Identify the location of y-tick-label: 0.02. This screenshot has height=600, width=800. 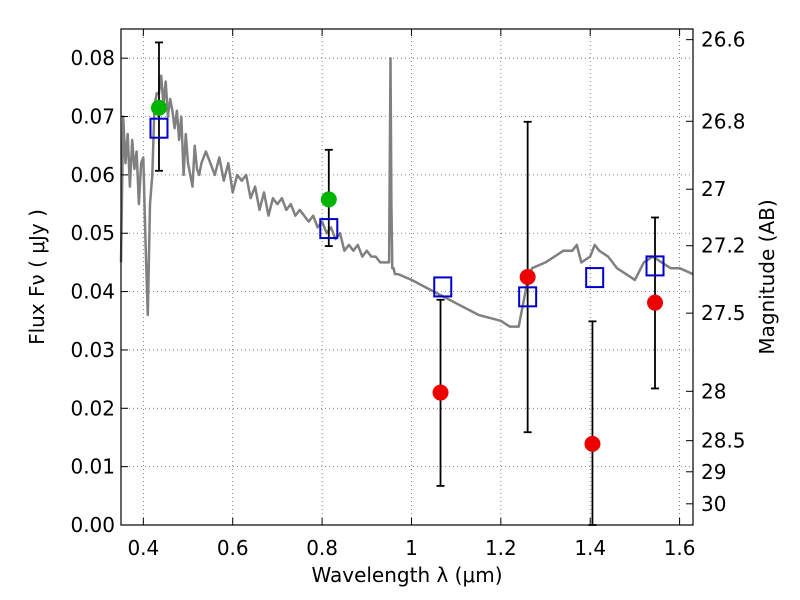
(92, 408).